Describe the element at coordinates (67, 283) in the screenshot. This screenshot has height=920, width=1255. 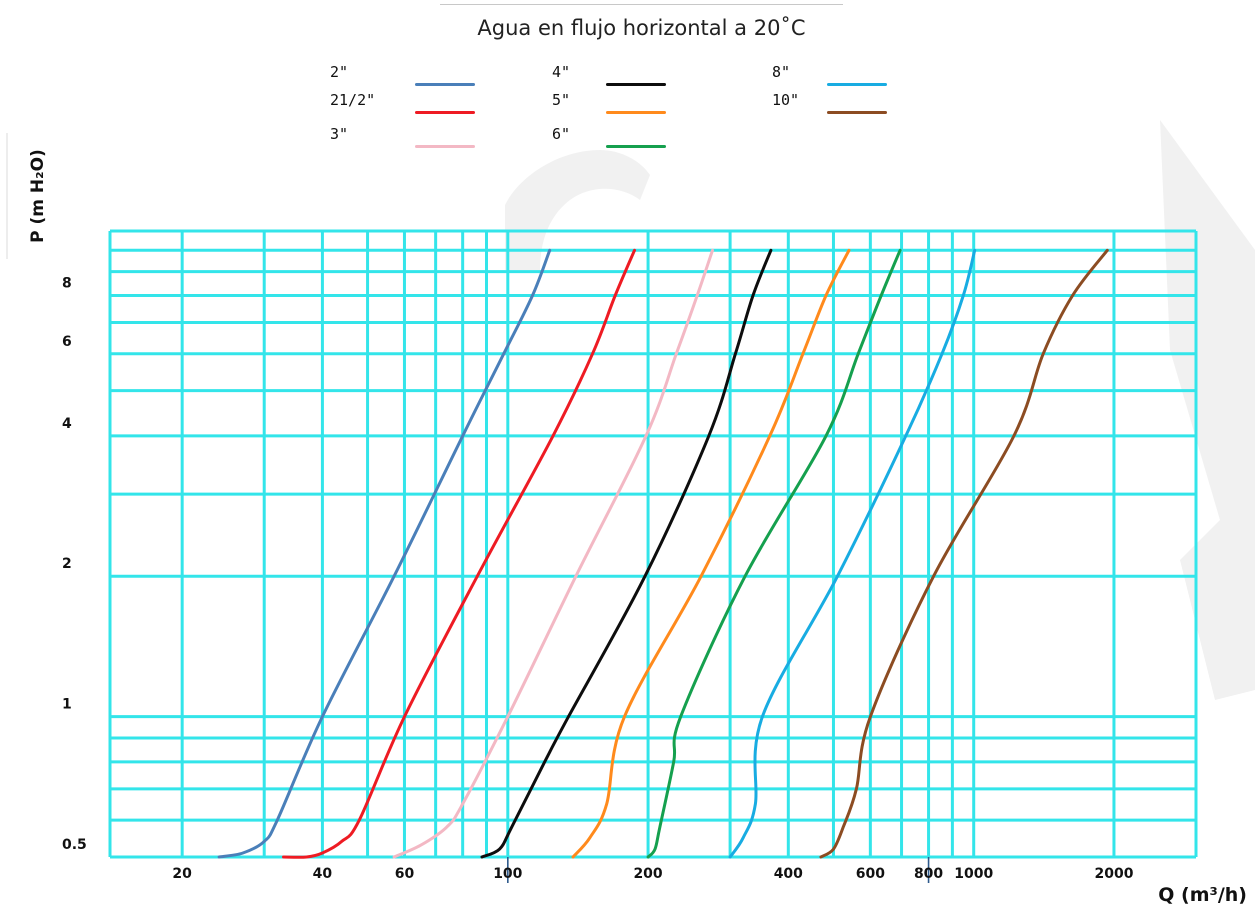
I see `y-tick-label: 8` at that location.